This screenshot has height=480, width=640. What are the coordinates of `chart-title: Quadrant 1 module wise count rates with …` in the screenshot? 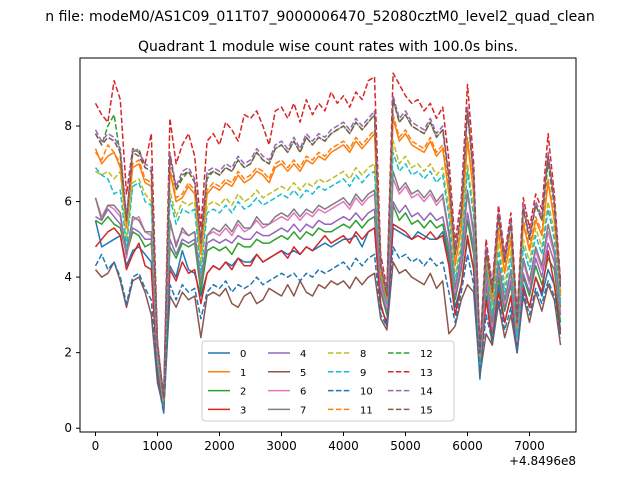 It's located at (328, 47).